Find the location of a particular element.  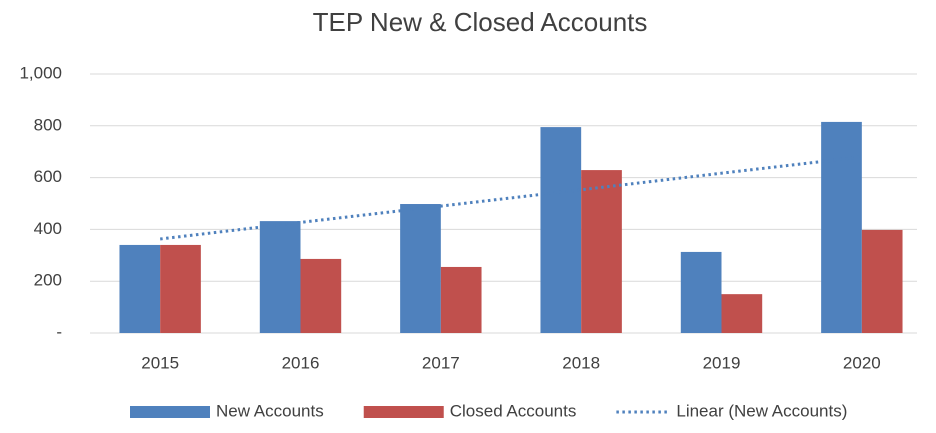

x-tick-label: 2019 is located at coordinates (722, 362).